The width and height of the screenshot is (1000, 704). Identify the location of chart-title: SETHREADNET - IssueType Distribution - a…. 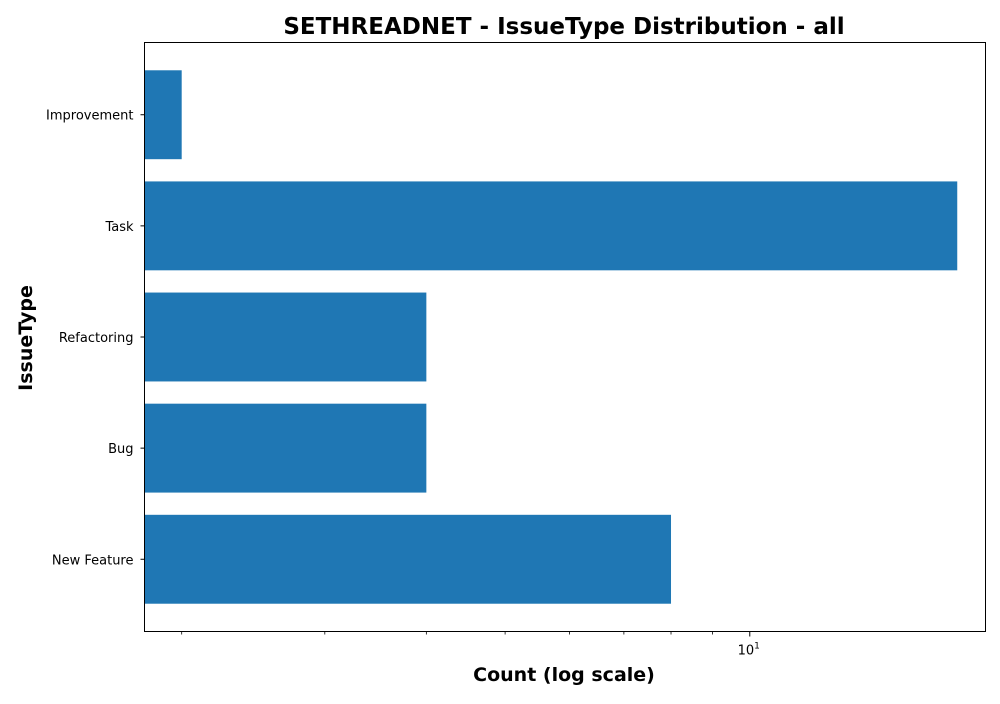
(563, 27).